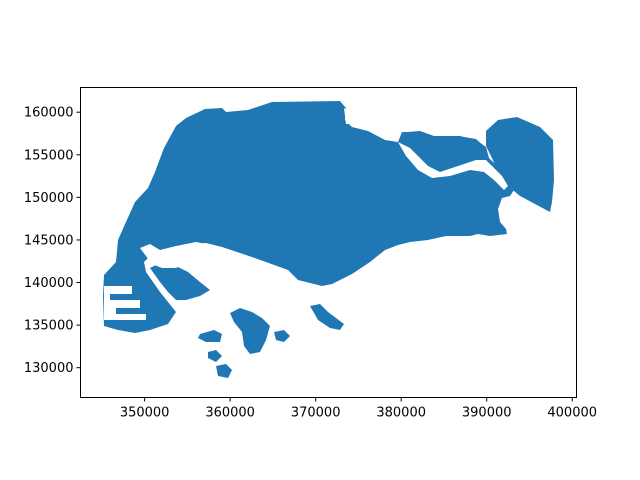  Describe the element at coordinates (446, 150) in the screenshot. I see `ubin-island` at that location.